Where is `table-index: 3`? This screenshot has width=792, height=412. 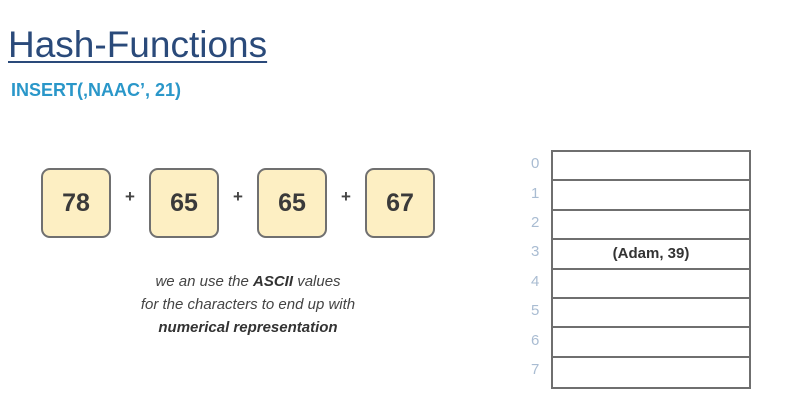
table-index: 3 is located at coordinates (535, 252).